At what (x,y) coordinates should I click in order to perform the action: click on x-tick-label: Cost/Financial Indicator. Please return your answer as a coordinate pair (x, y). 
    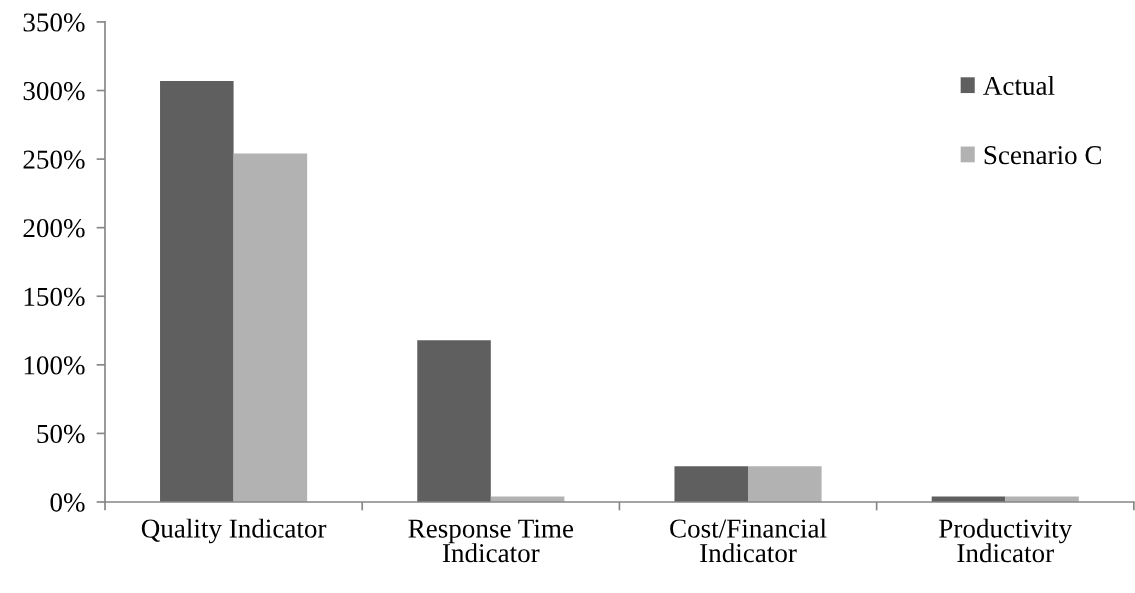
    Looking at the image, I should click on (748, 540).